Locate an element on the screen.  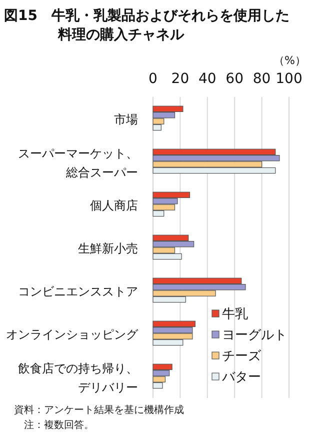
x-tick-label: 80 is located at coordinates (261, 79).